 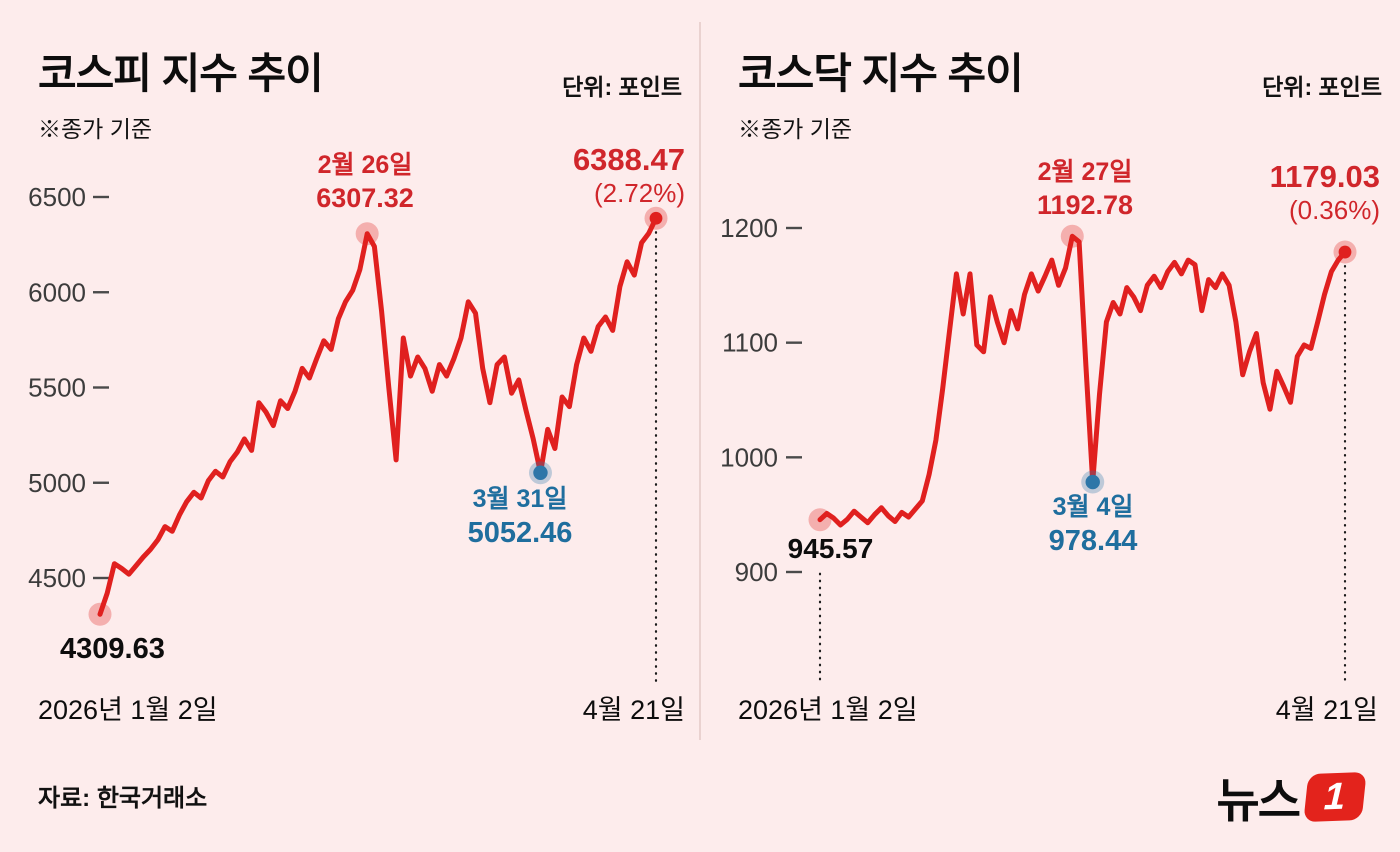 I want to click on footer: 자료: 한국거래소 뉴스 1, so click(x=700, y=805).